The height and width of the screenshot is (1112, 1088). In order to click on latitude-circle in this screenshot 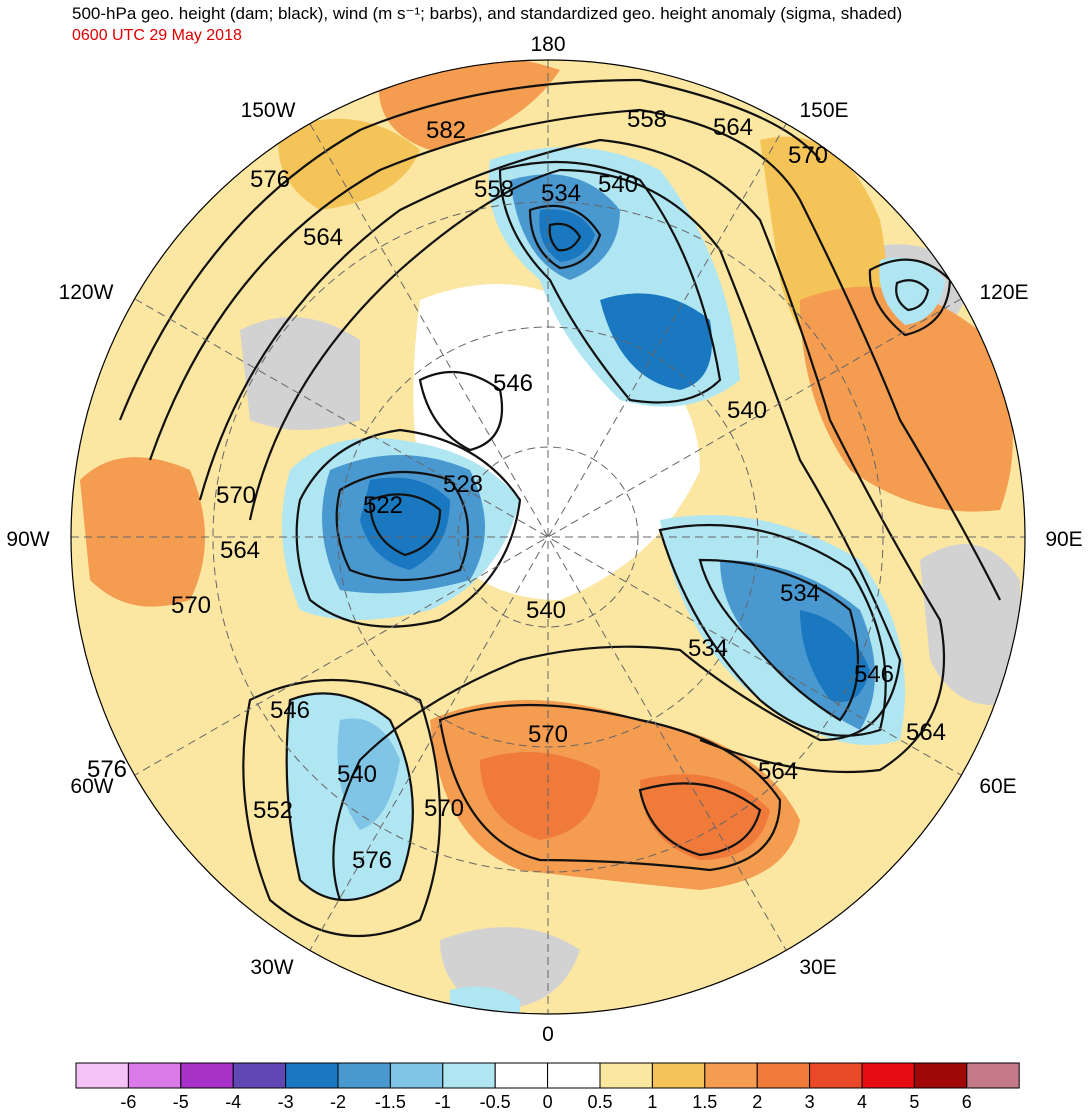, I will do `click(548, 537)`.